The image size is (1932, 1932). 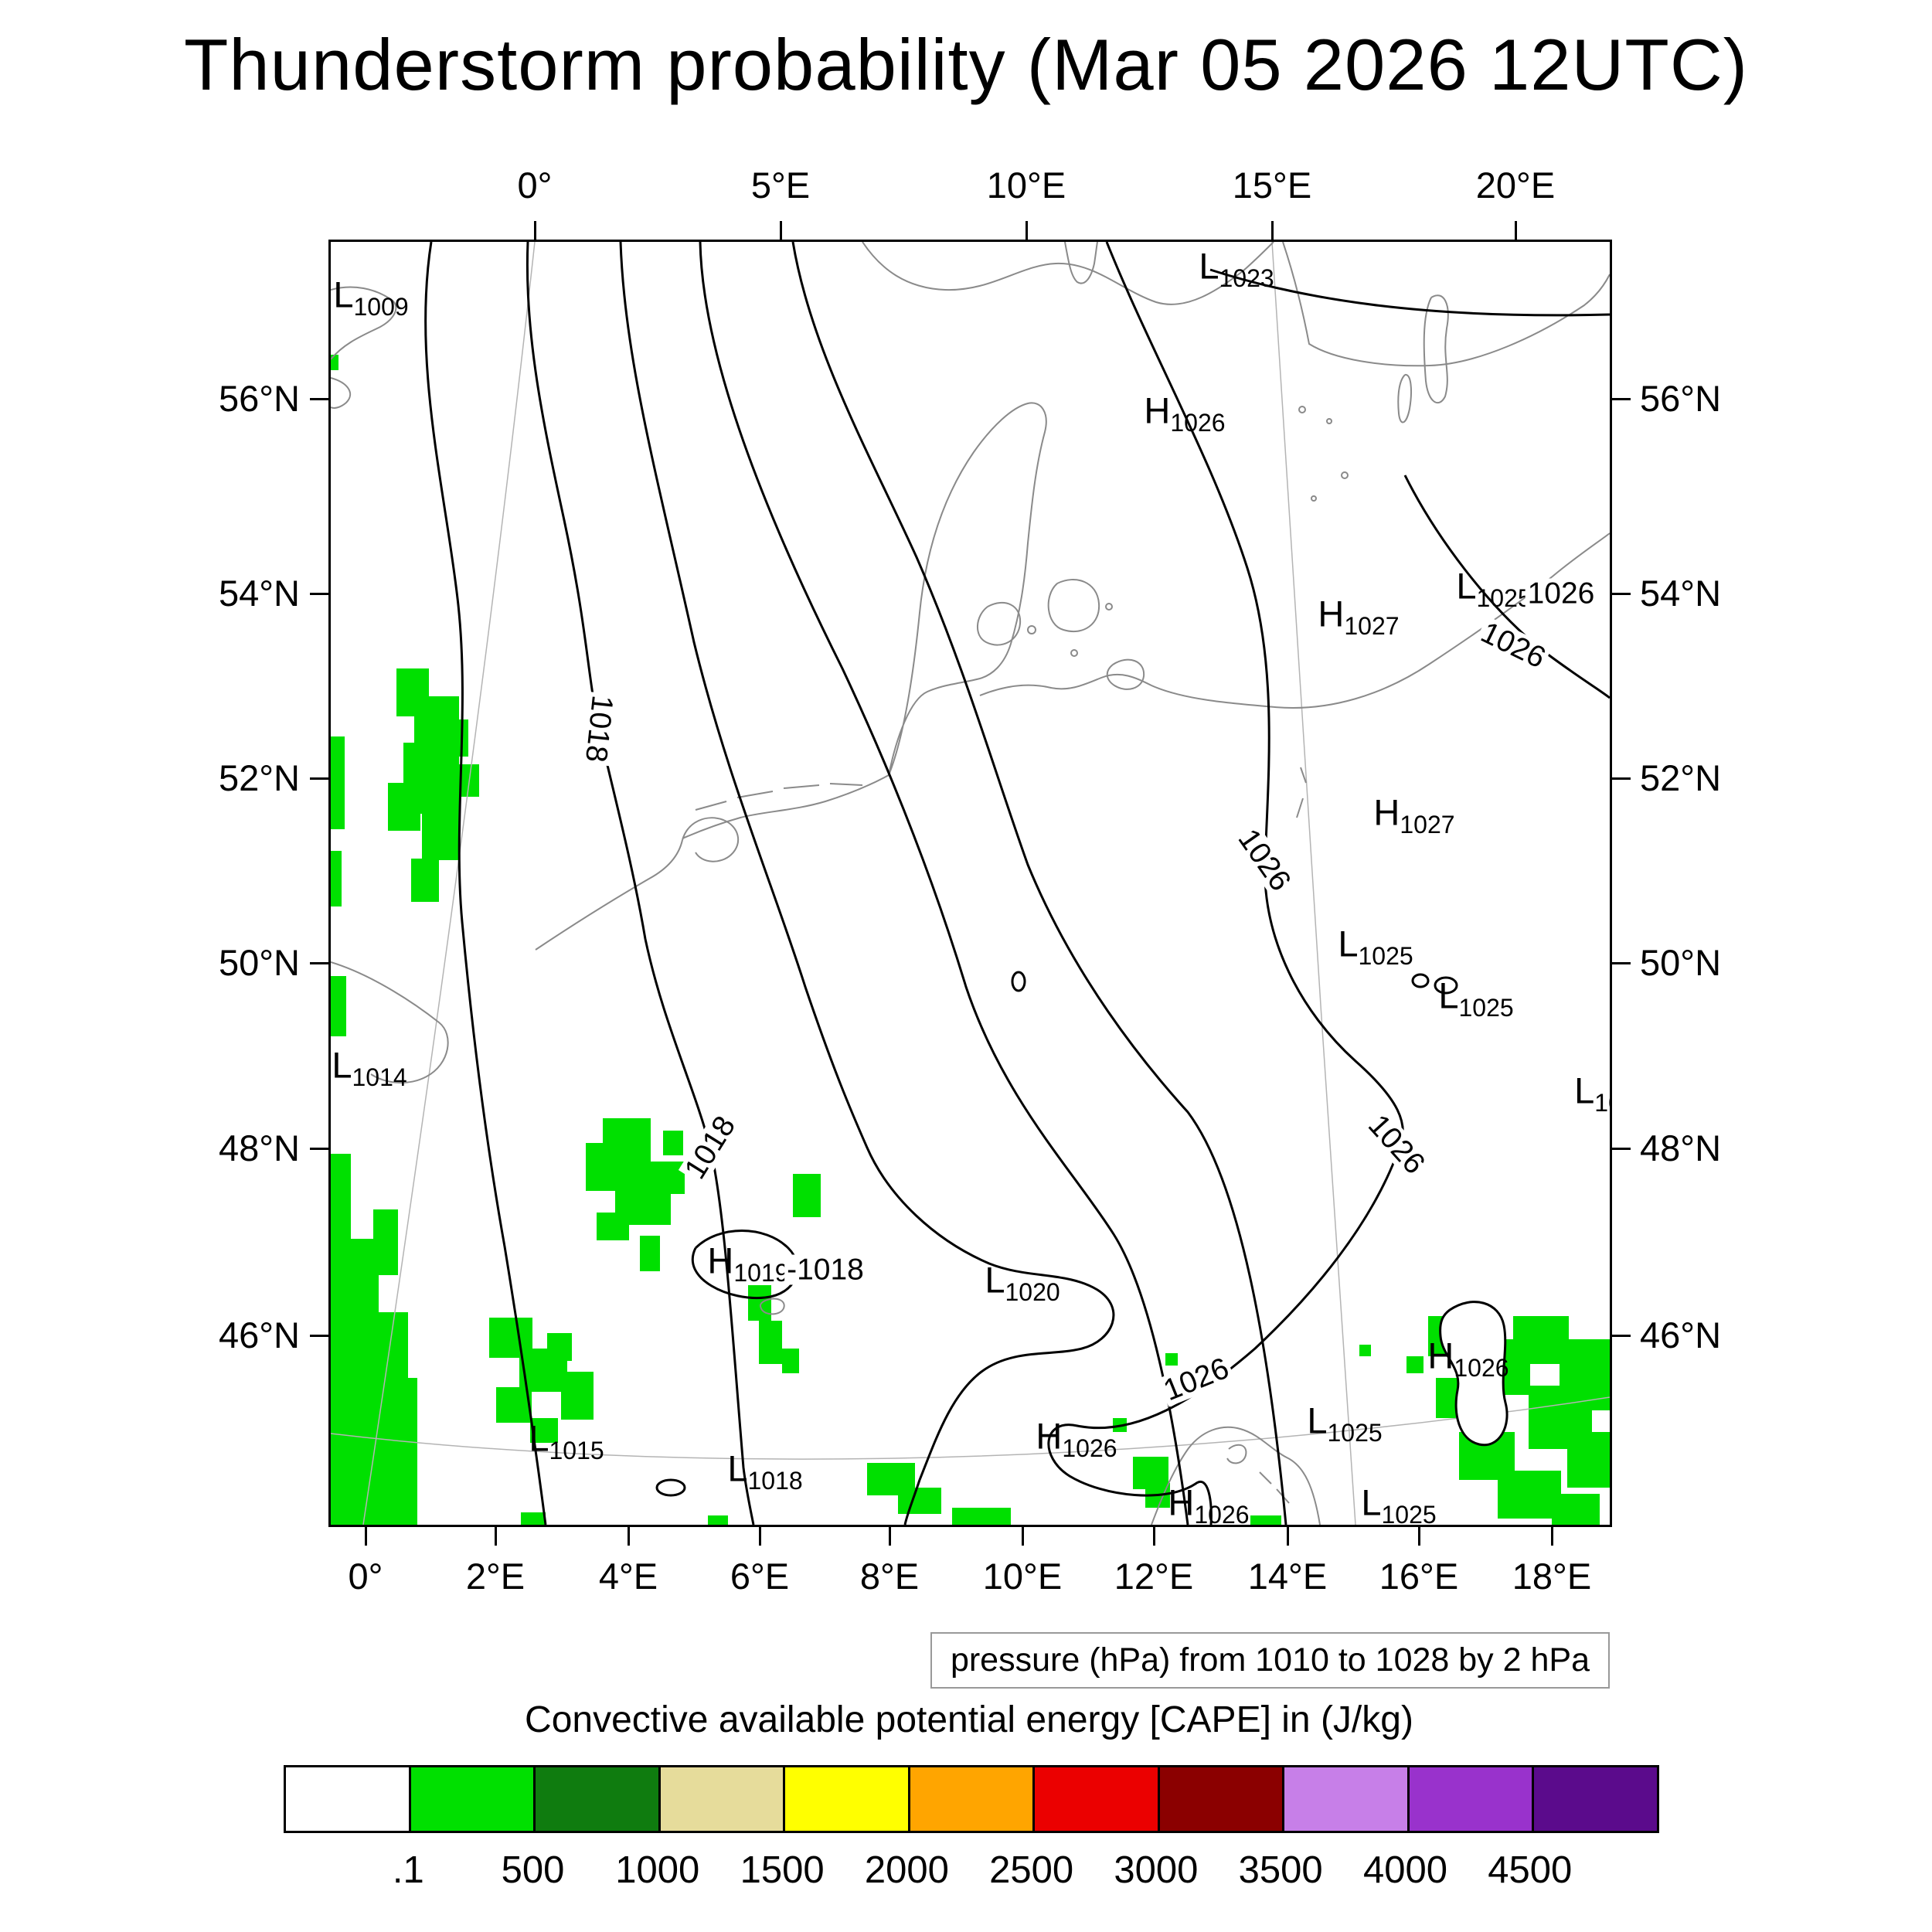 What do you see at coordinates (657, 1870) in the screenshot?
I see `colorbar-tick-label: 1000` at bounding box center [657, 1870].